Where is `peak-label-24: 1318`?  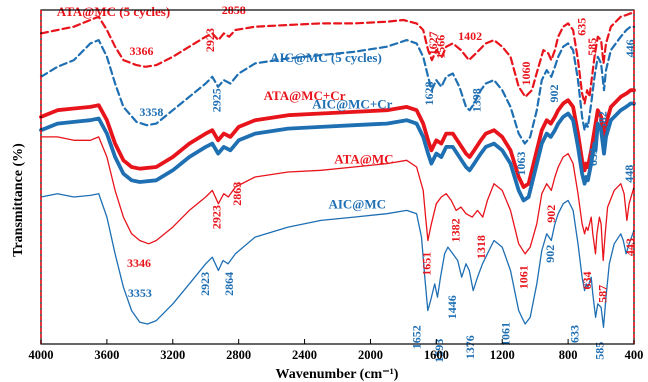
peak-label-24: 1318 is located at coordinates (481, 247).